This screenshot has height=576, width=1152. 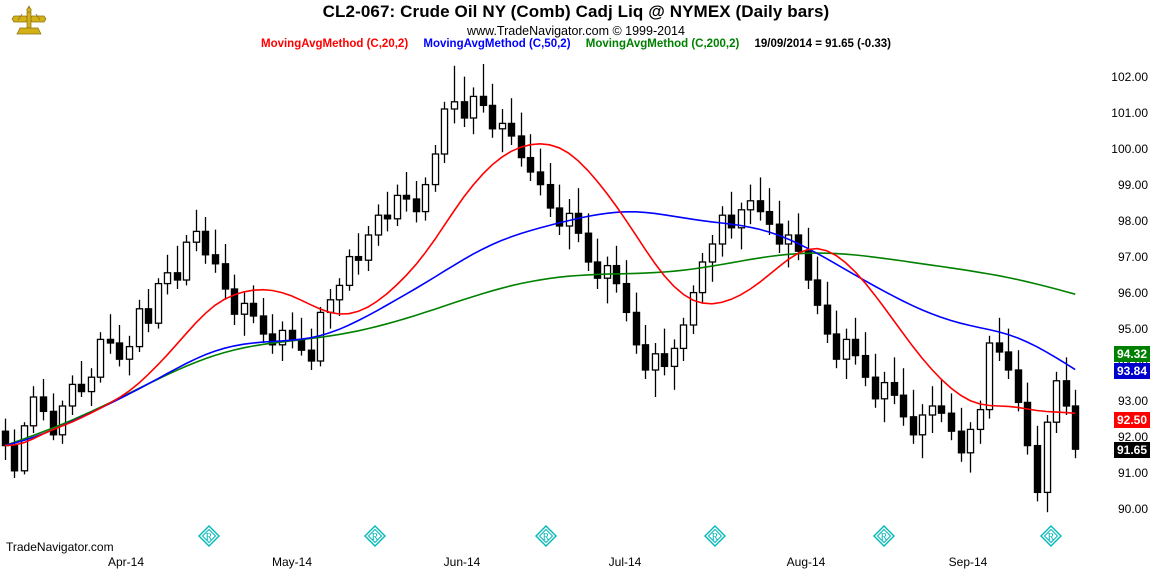 I want to click on price-tick-label: 100.00, so click(x=1129, y=148).